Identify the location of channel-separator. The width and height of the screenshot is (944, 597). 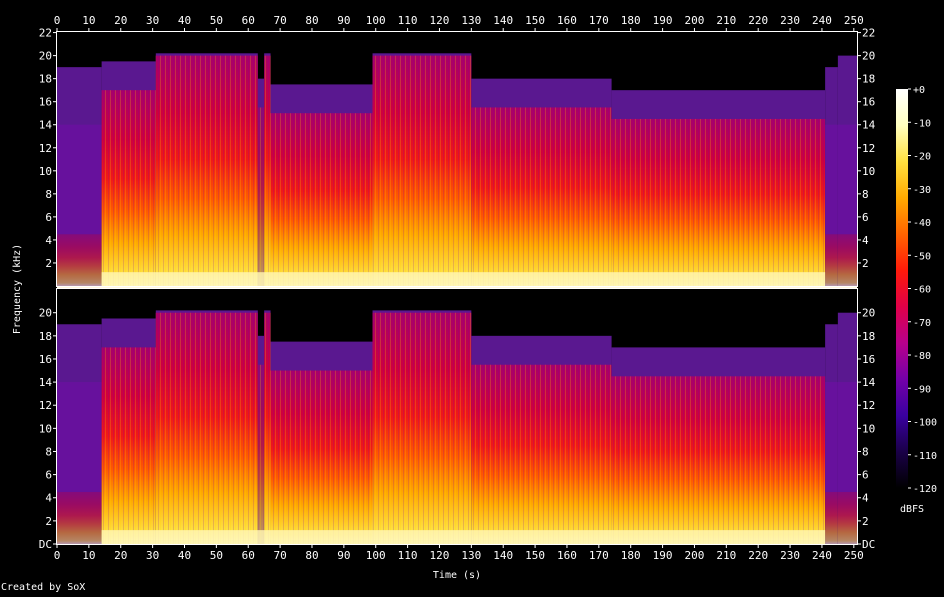
(457, 287).